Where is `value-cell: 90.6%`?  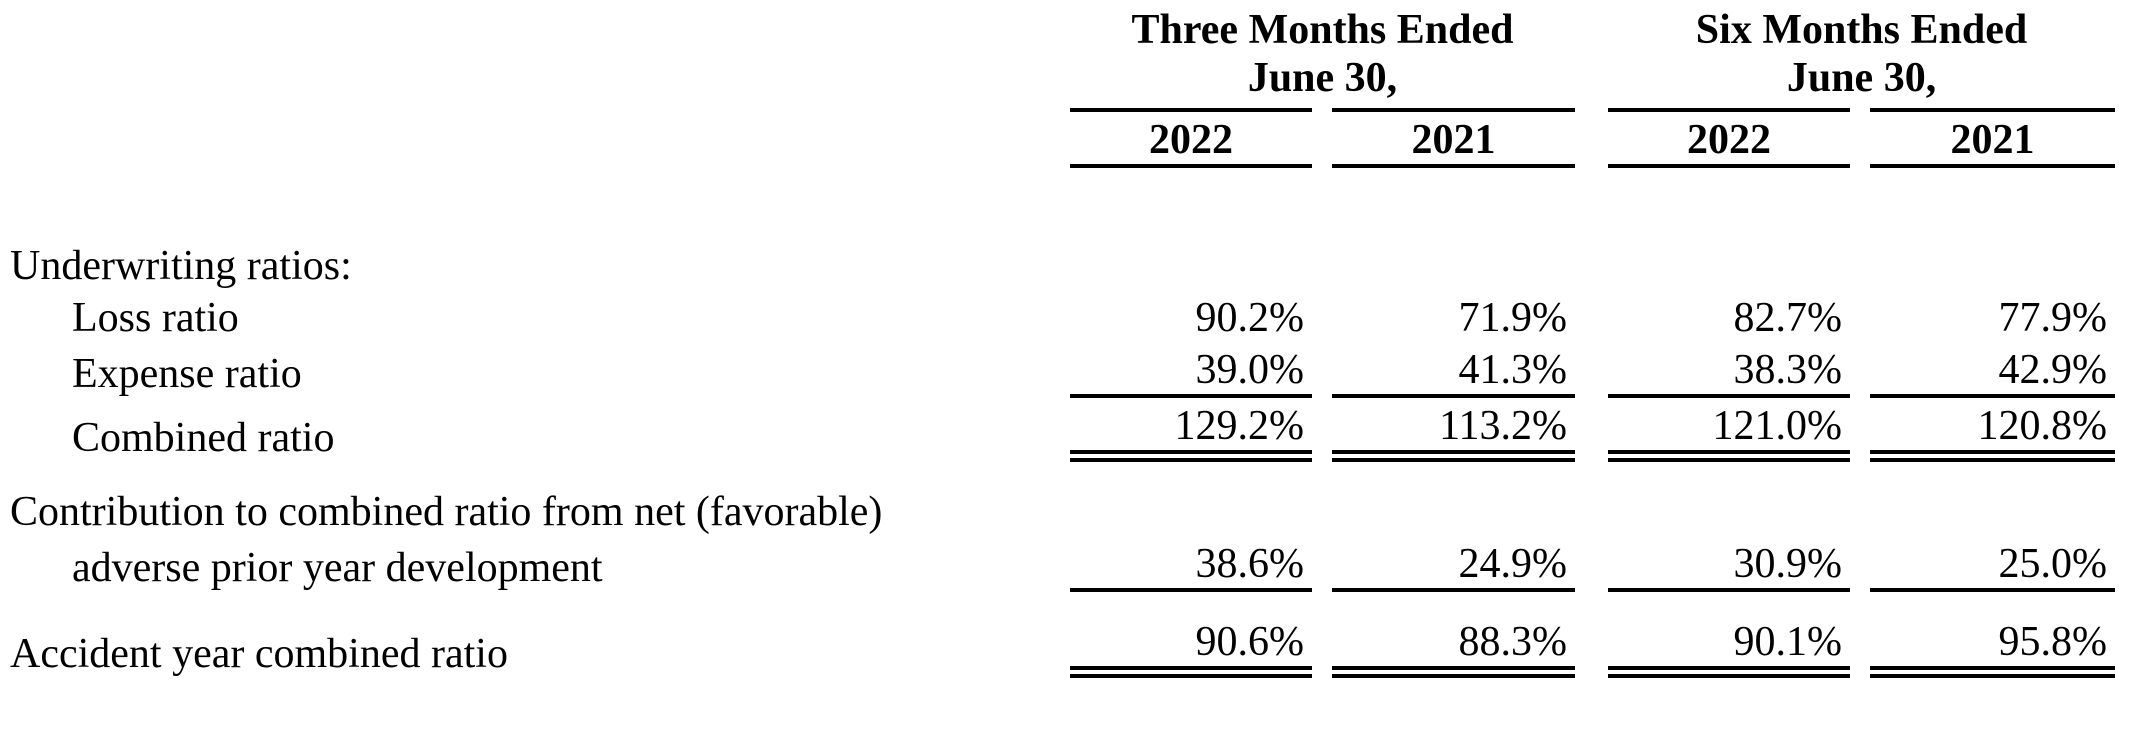 value-cell: 90.6% is located at coordinates (1191, 646).